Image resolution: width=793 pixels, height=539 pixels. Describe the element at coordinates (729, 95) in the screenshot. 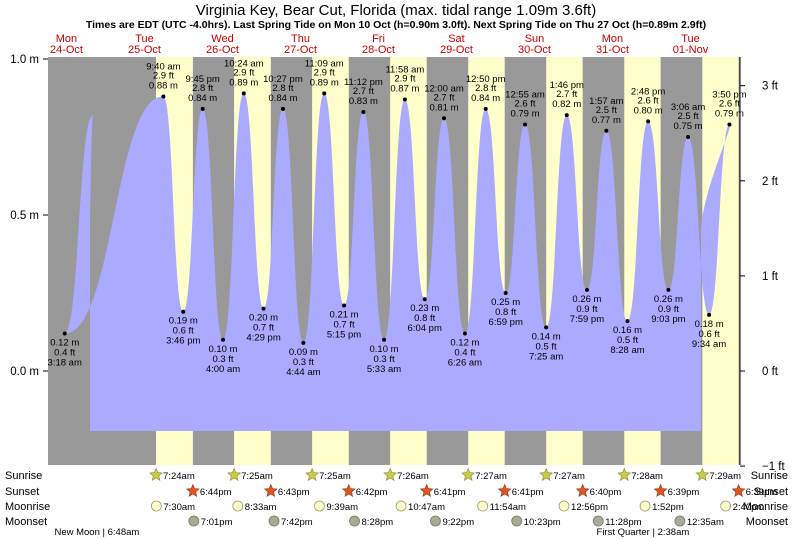

I see `tide-label: 3:50 pm` at that location.